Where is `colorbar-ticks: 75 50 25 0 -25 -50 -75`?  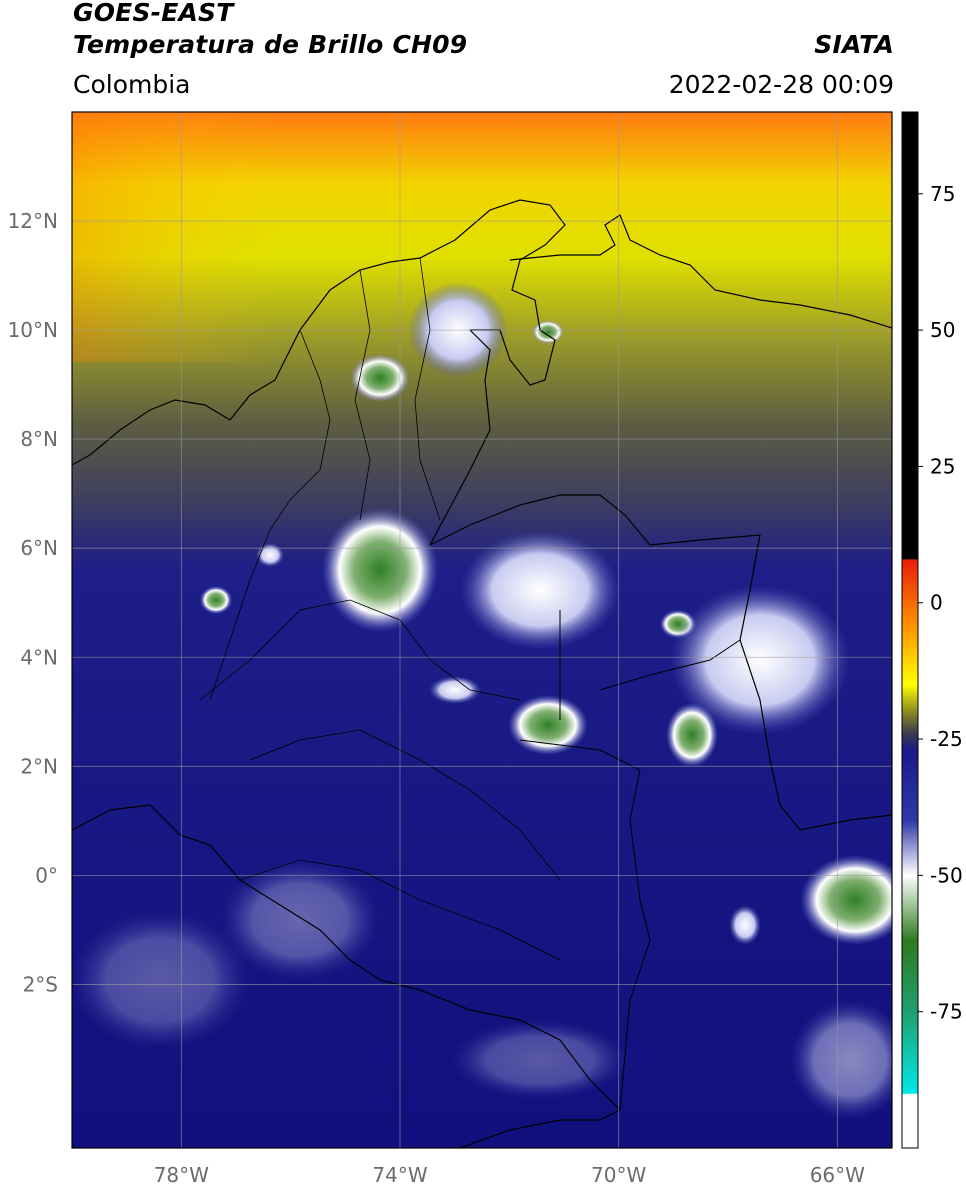
colorbar-ticks: 75 50 25 0 -25 -50 -75 is located at coordinates (940, 603).